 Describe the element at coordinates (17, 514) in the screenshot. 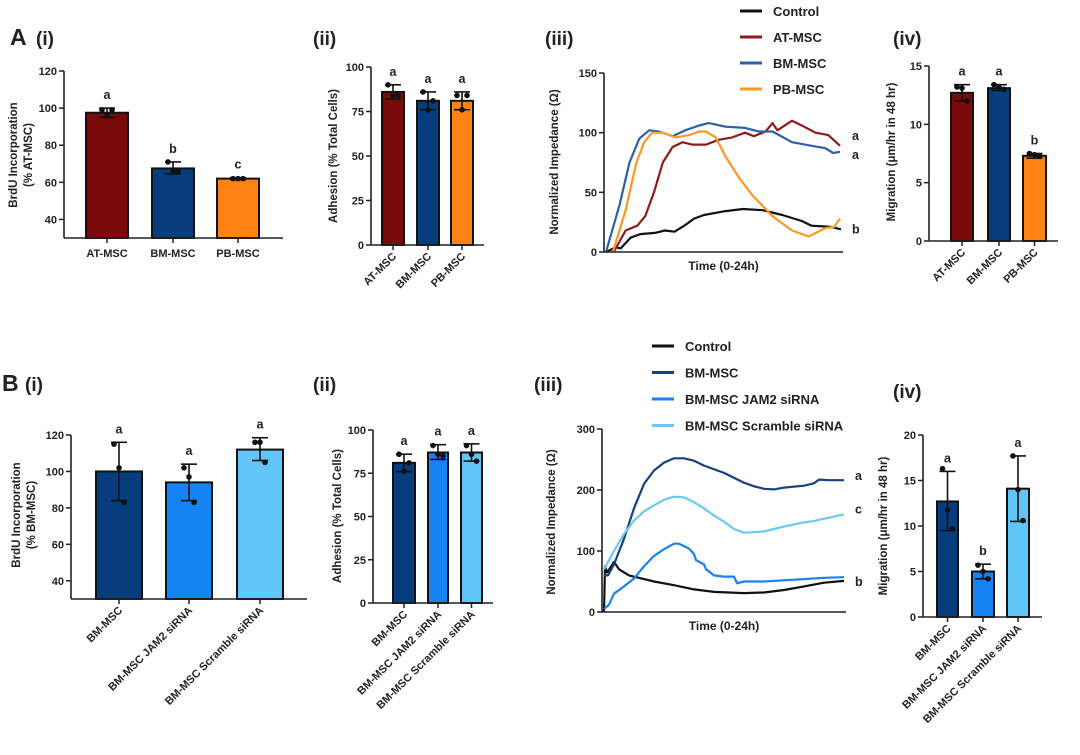

I see `y-axis-label: BrdU Incorporation` at that location.